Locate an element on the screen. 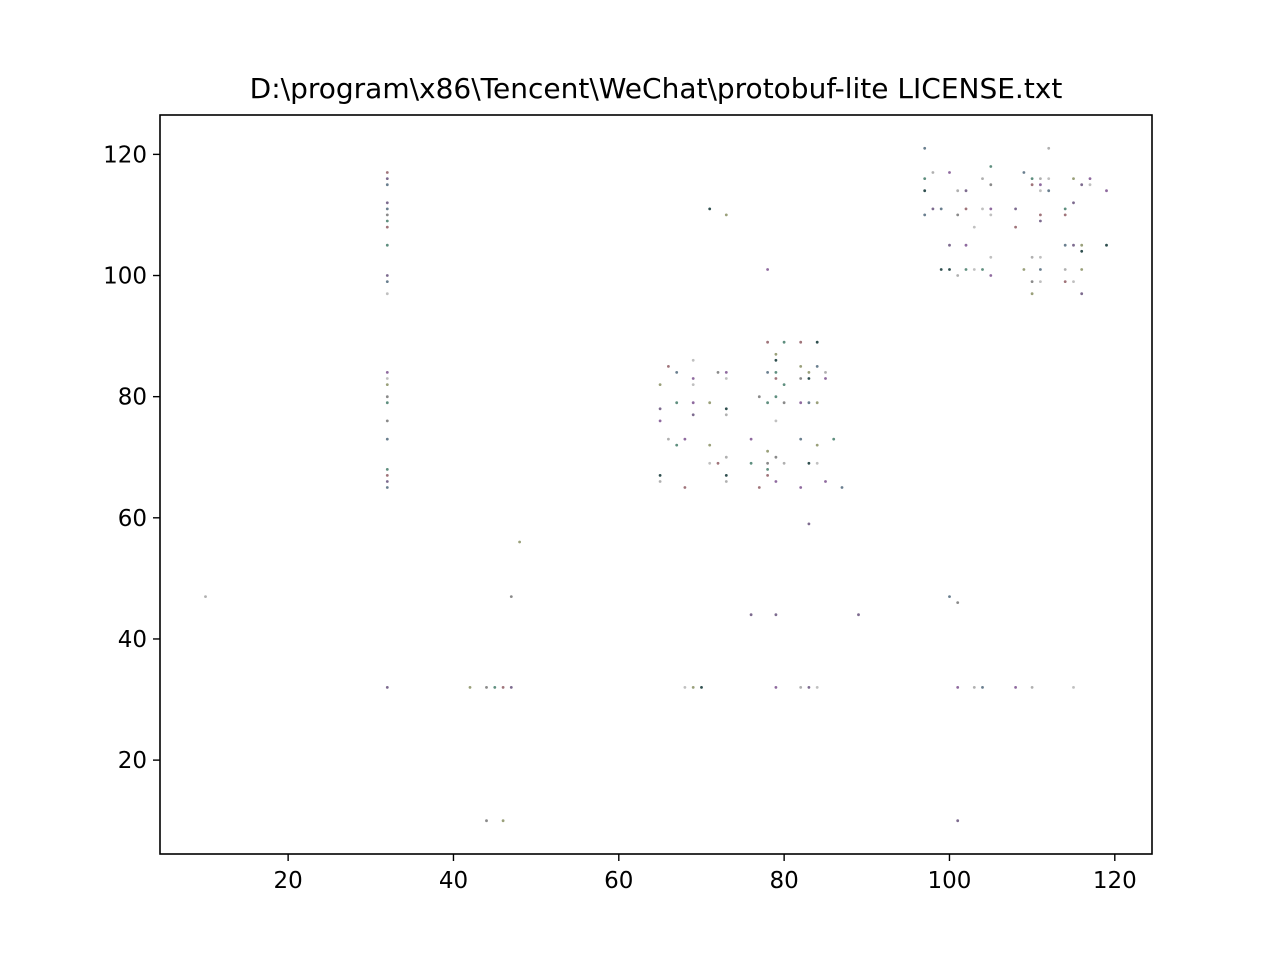 Image resolution: width=1280 pixels, height=960 pixels. x-axis: 20 40 60 80 100 120 is located at coordinates (705, 874).